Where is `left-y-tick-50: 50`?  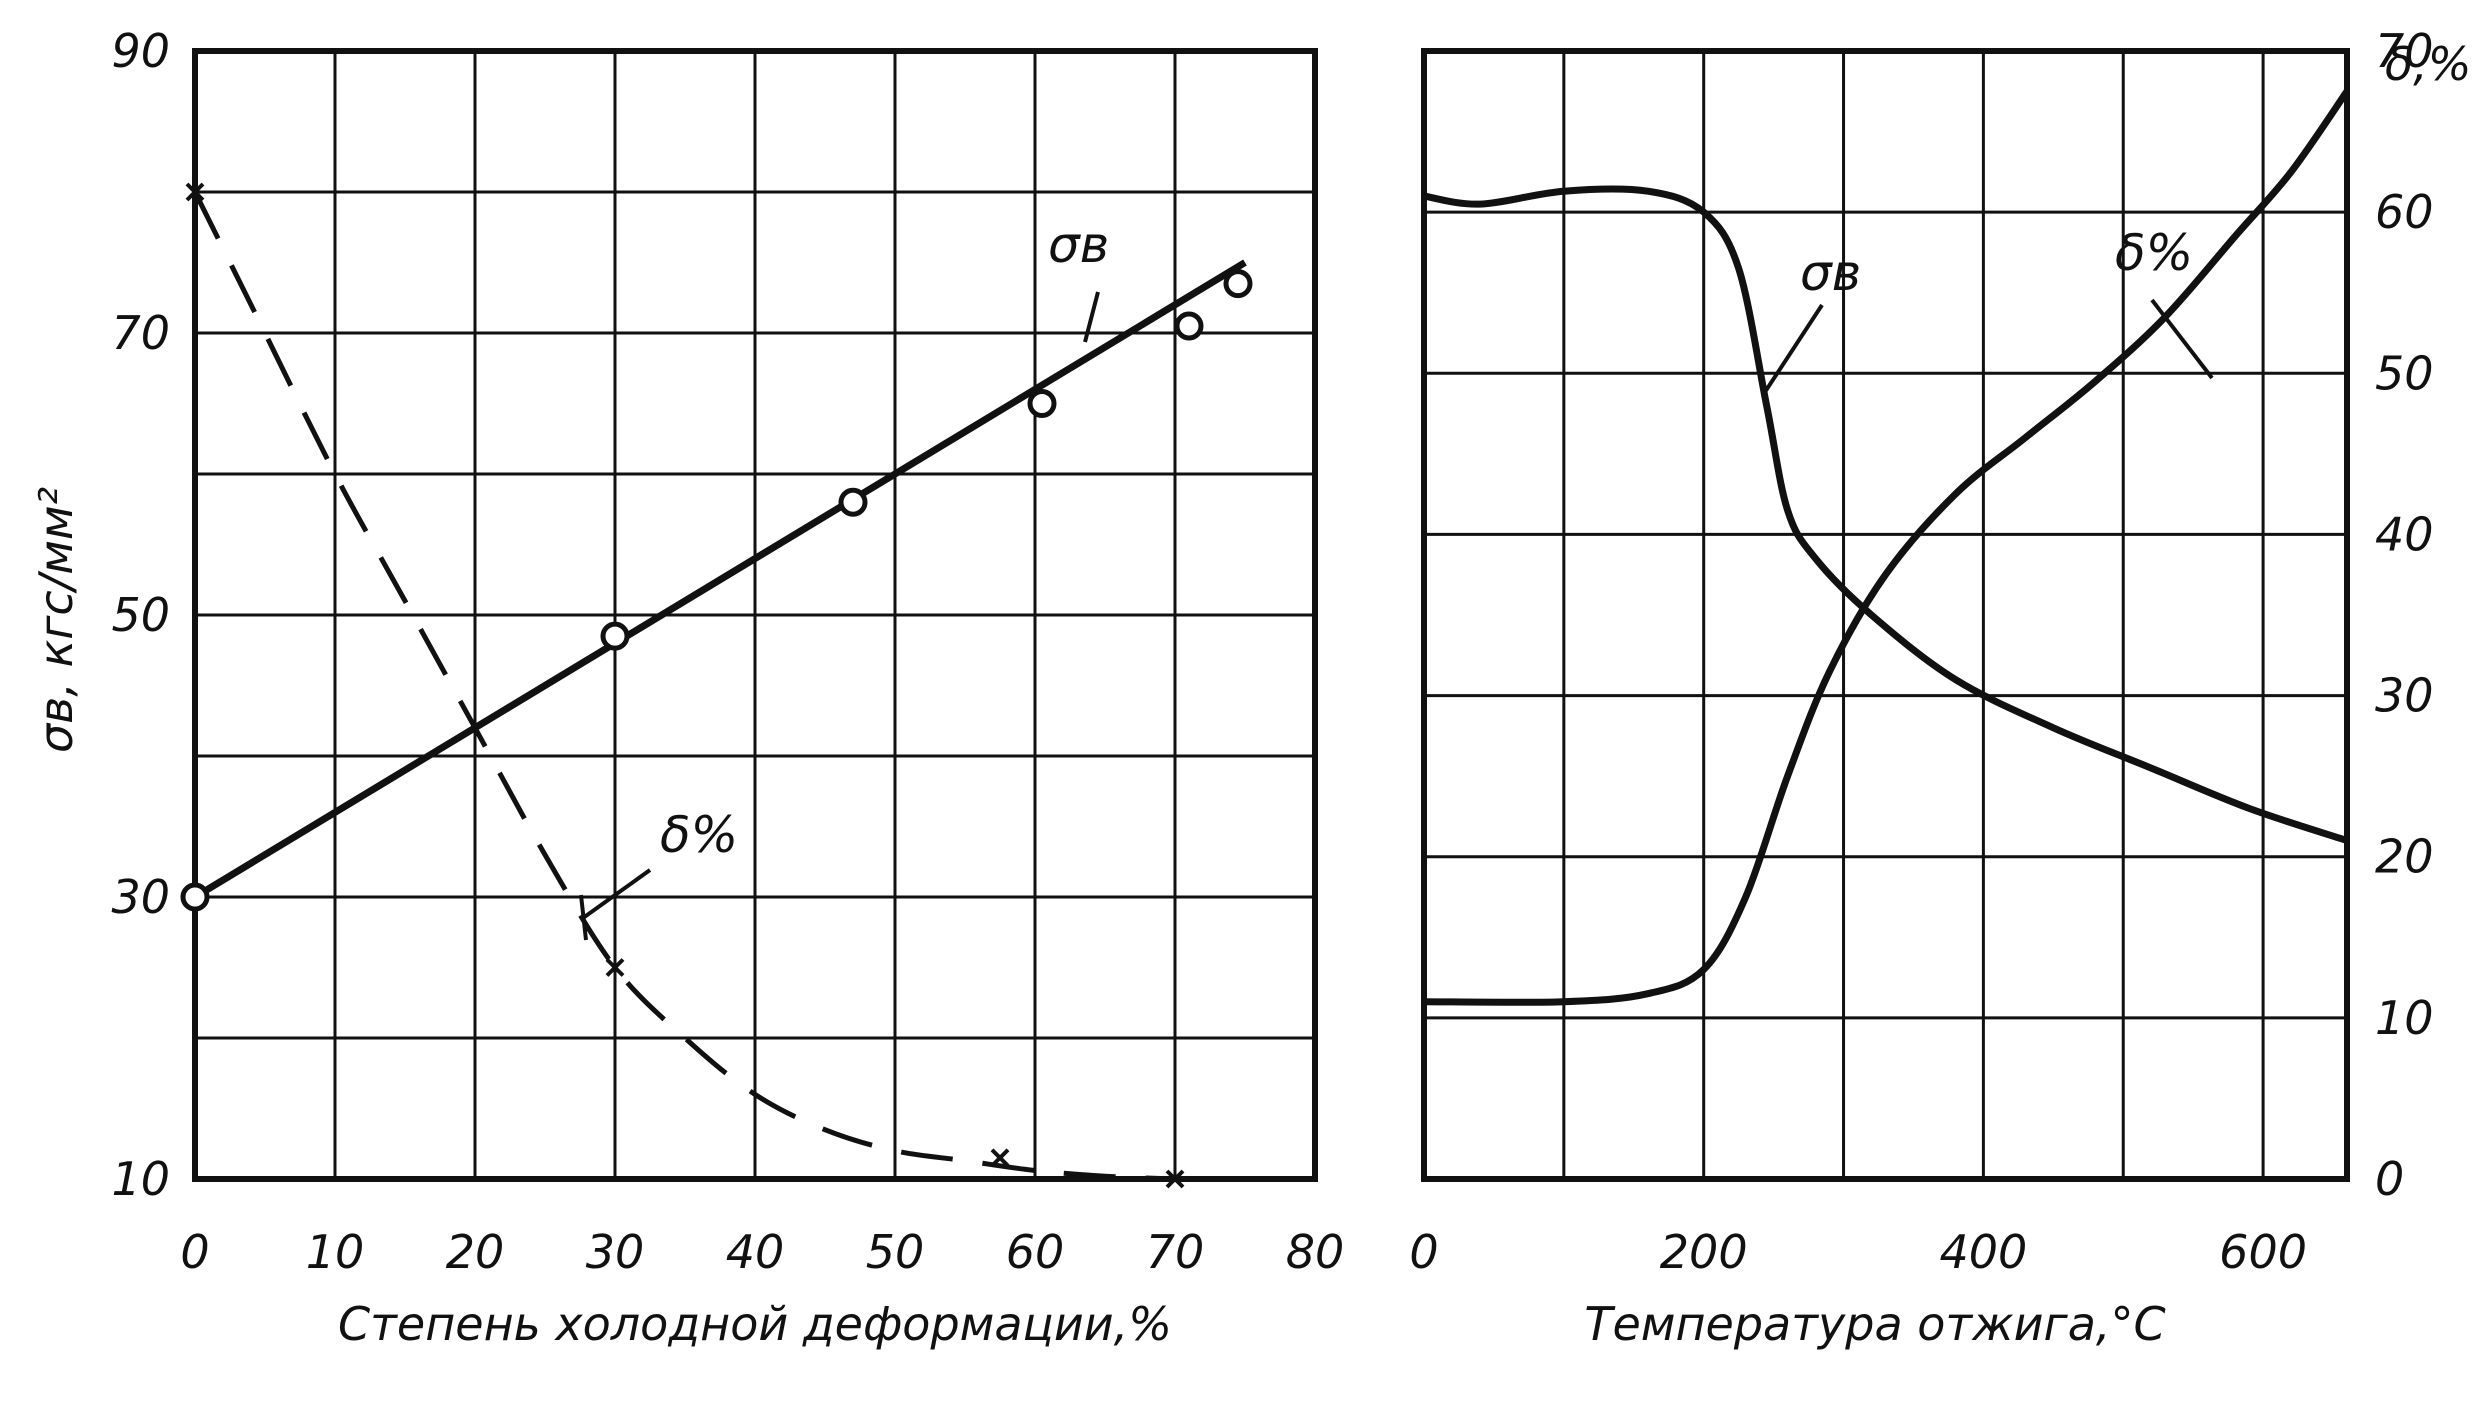
left-y-tick-50: 50 is located at coordinates (140, 615).